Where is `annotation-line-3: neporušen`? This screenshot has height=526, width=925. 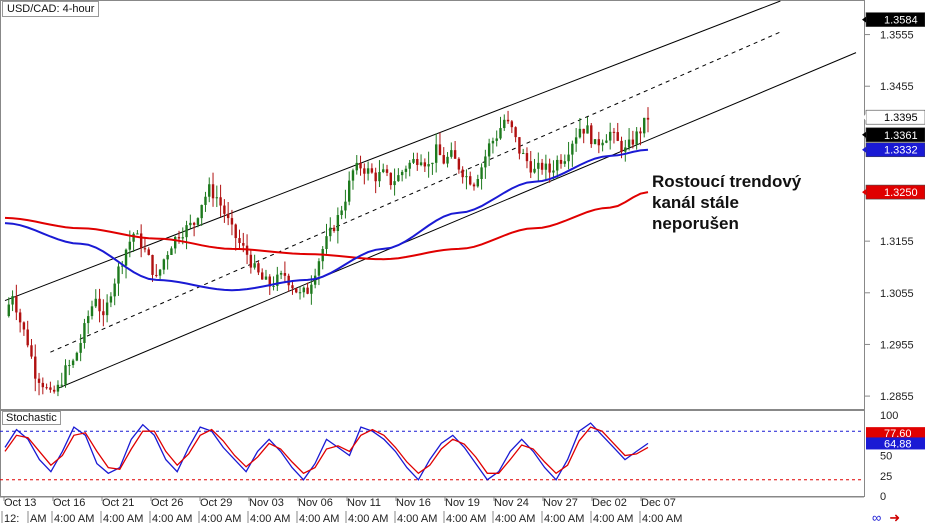
annotation-line-3: neporušen is located at coordinates (695, 223).